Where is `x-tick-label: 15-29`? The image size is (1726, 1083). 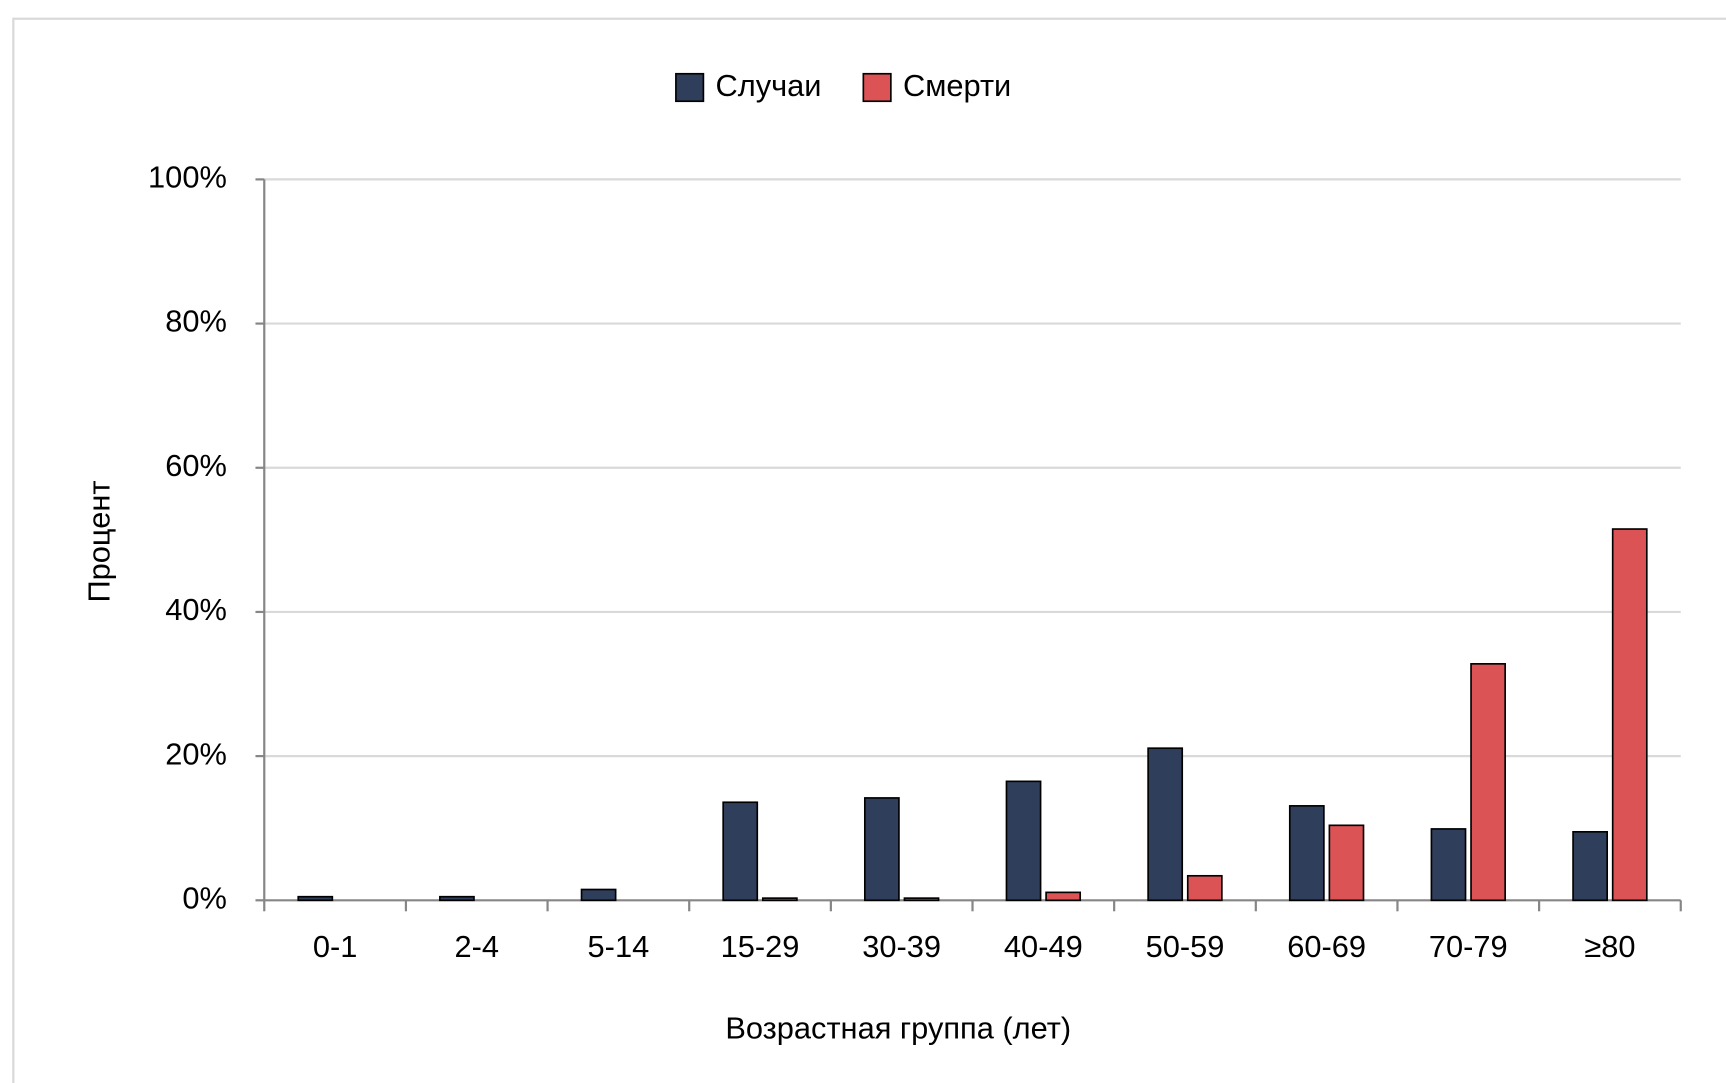 x-tick-label: 15-29 is located at coordinates (760, 946).